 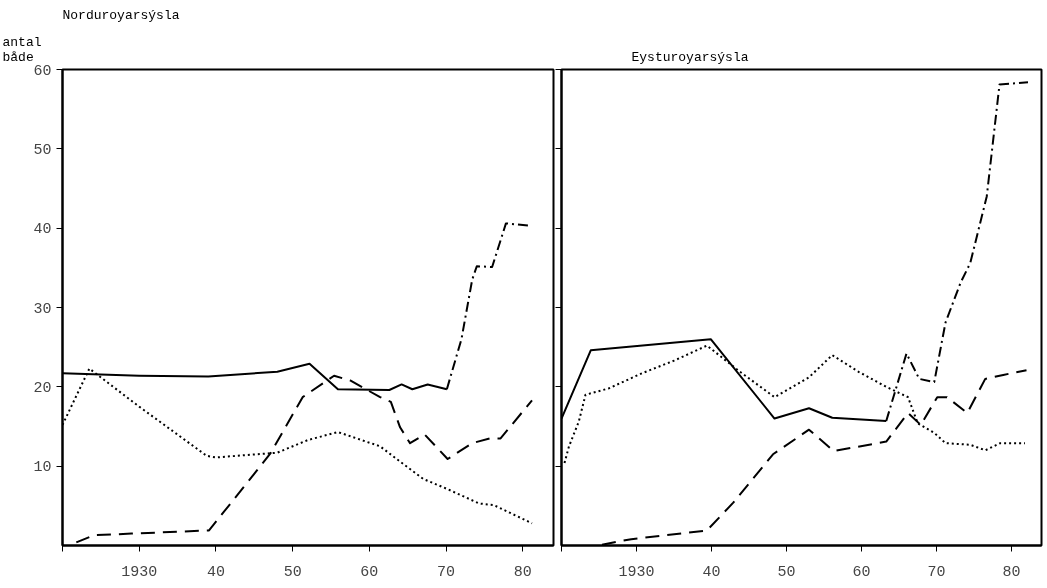 What do you see at coordinates (121, 15) in the screenshot?
I see `chart-title: Norduroyarsýsla` at bounding box center [121, 15].